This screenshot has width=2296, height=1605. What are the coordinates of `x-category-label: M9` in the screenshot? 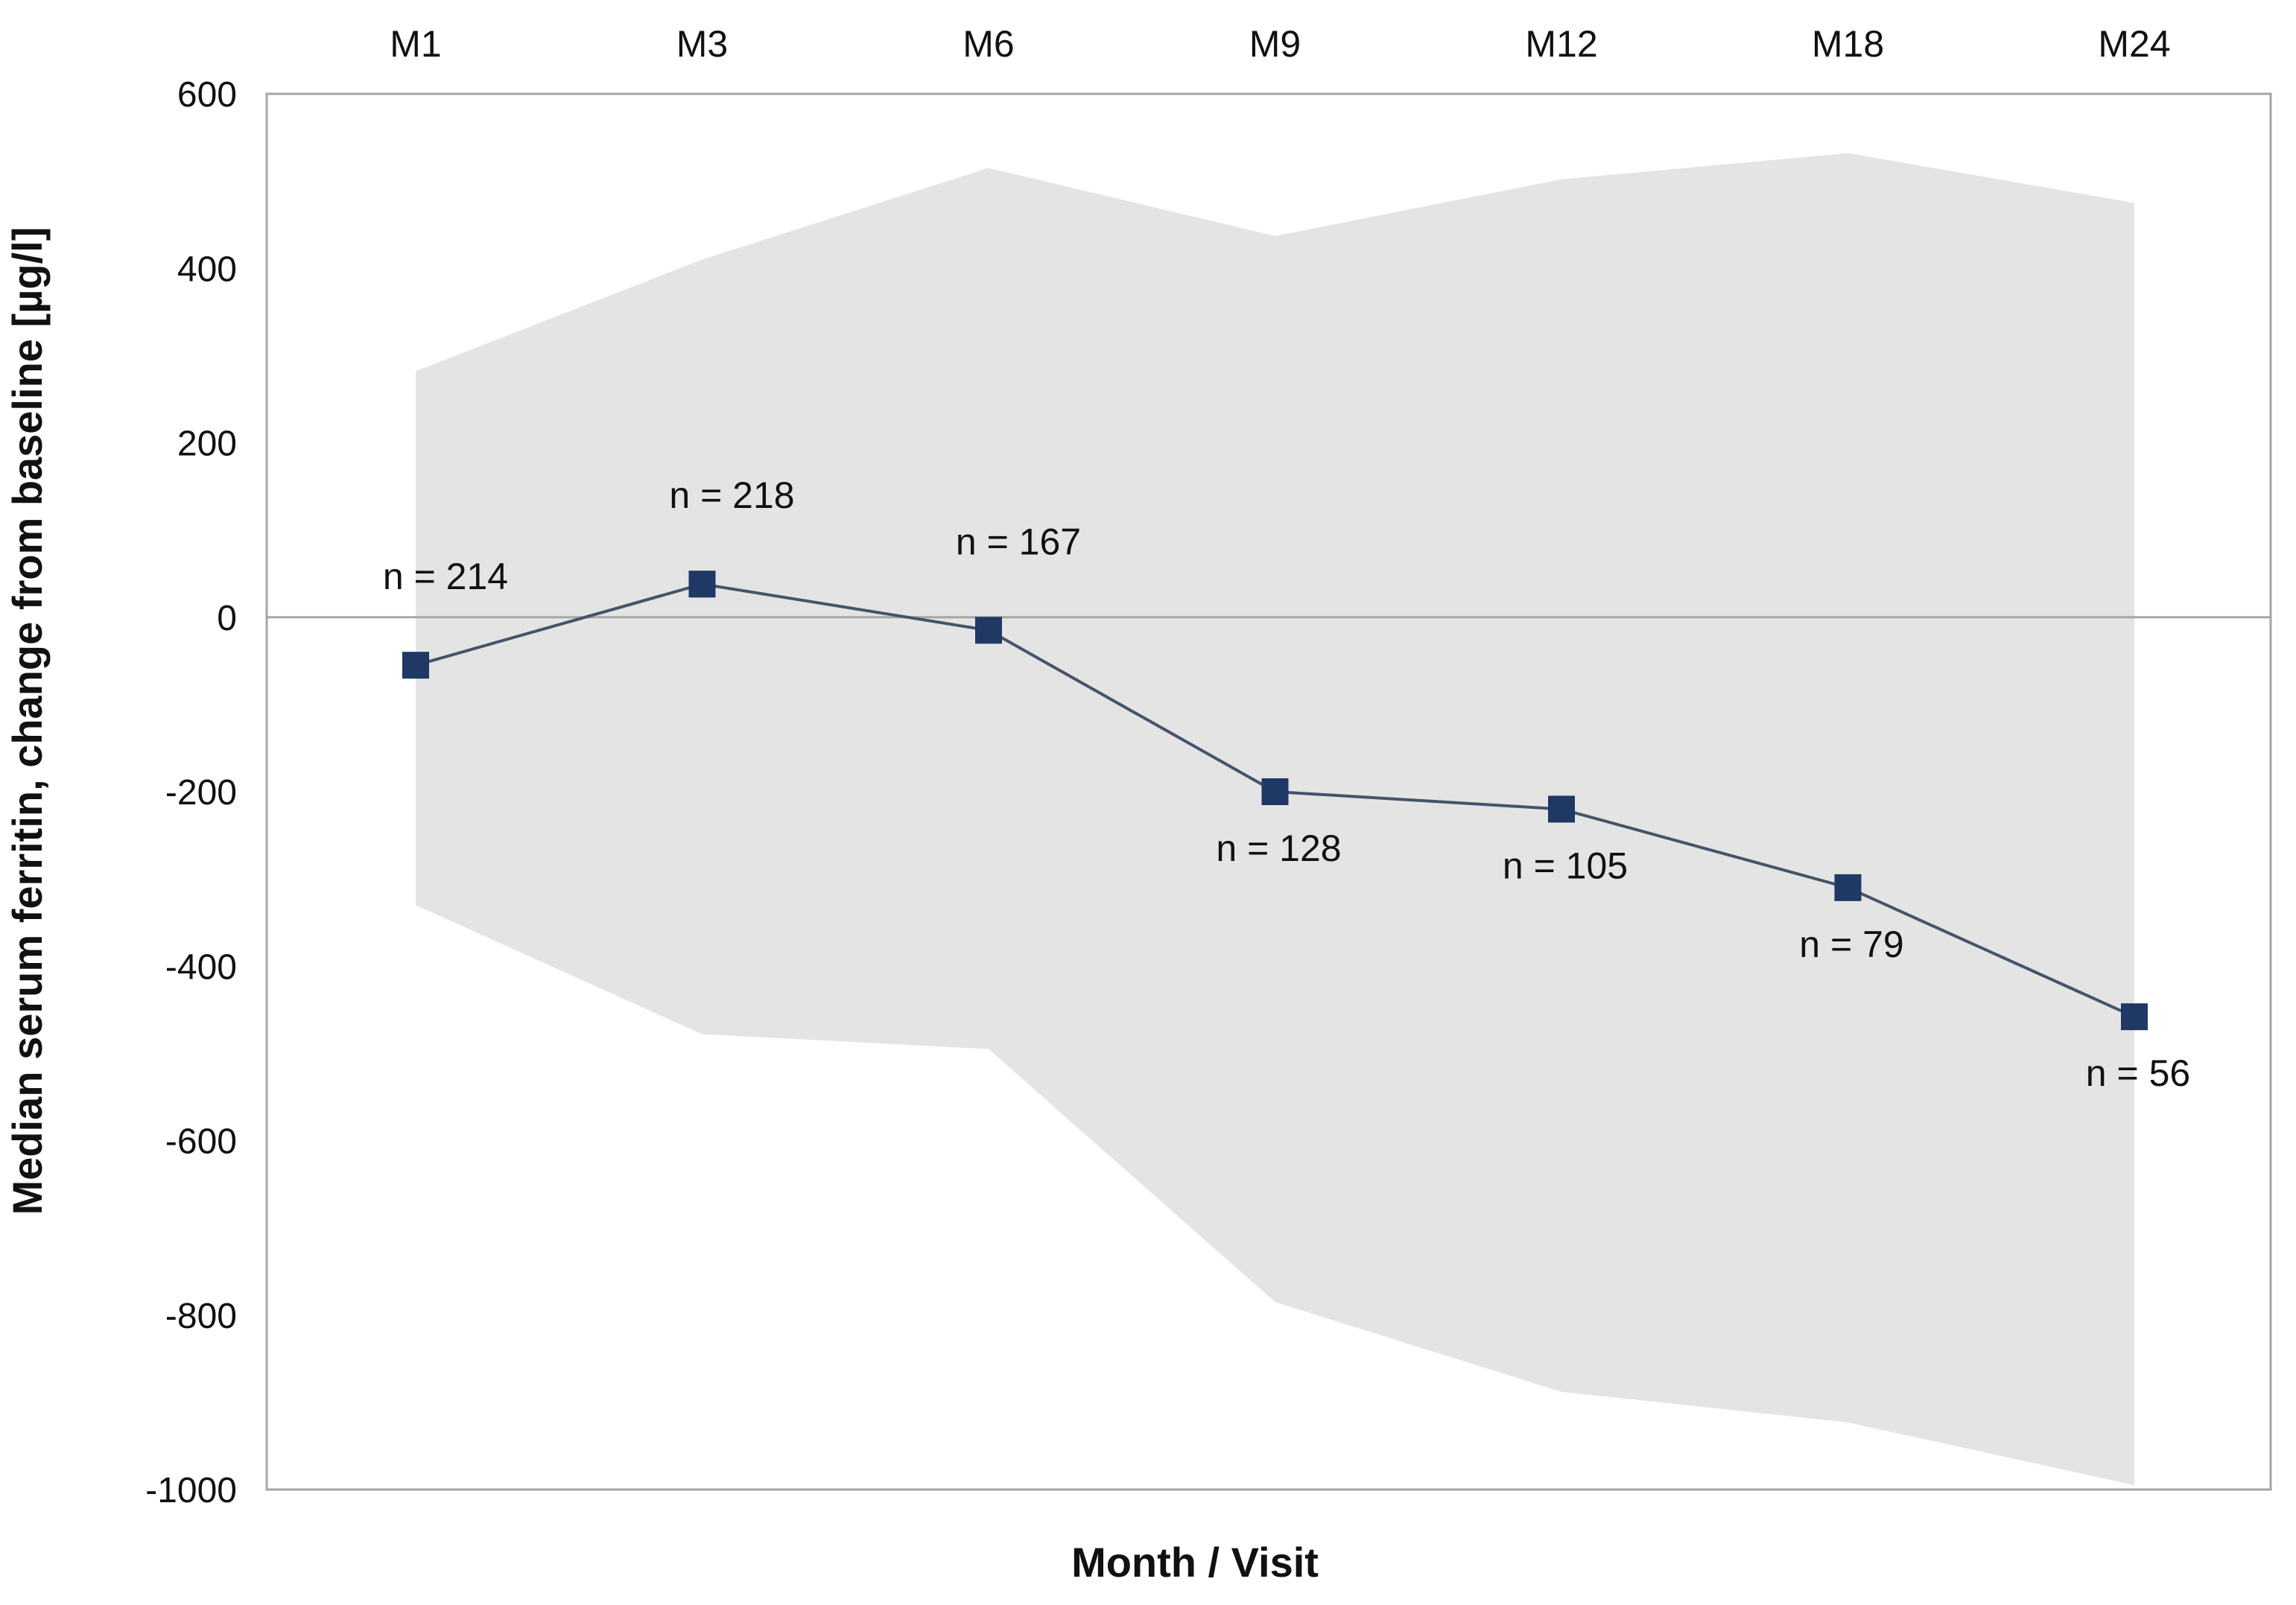 It's located at (1275, 44).